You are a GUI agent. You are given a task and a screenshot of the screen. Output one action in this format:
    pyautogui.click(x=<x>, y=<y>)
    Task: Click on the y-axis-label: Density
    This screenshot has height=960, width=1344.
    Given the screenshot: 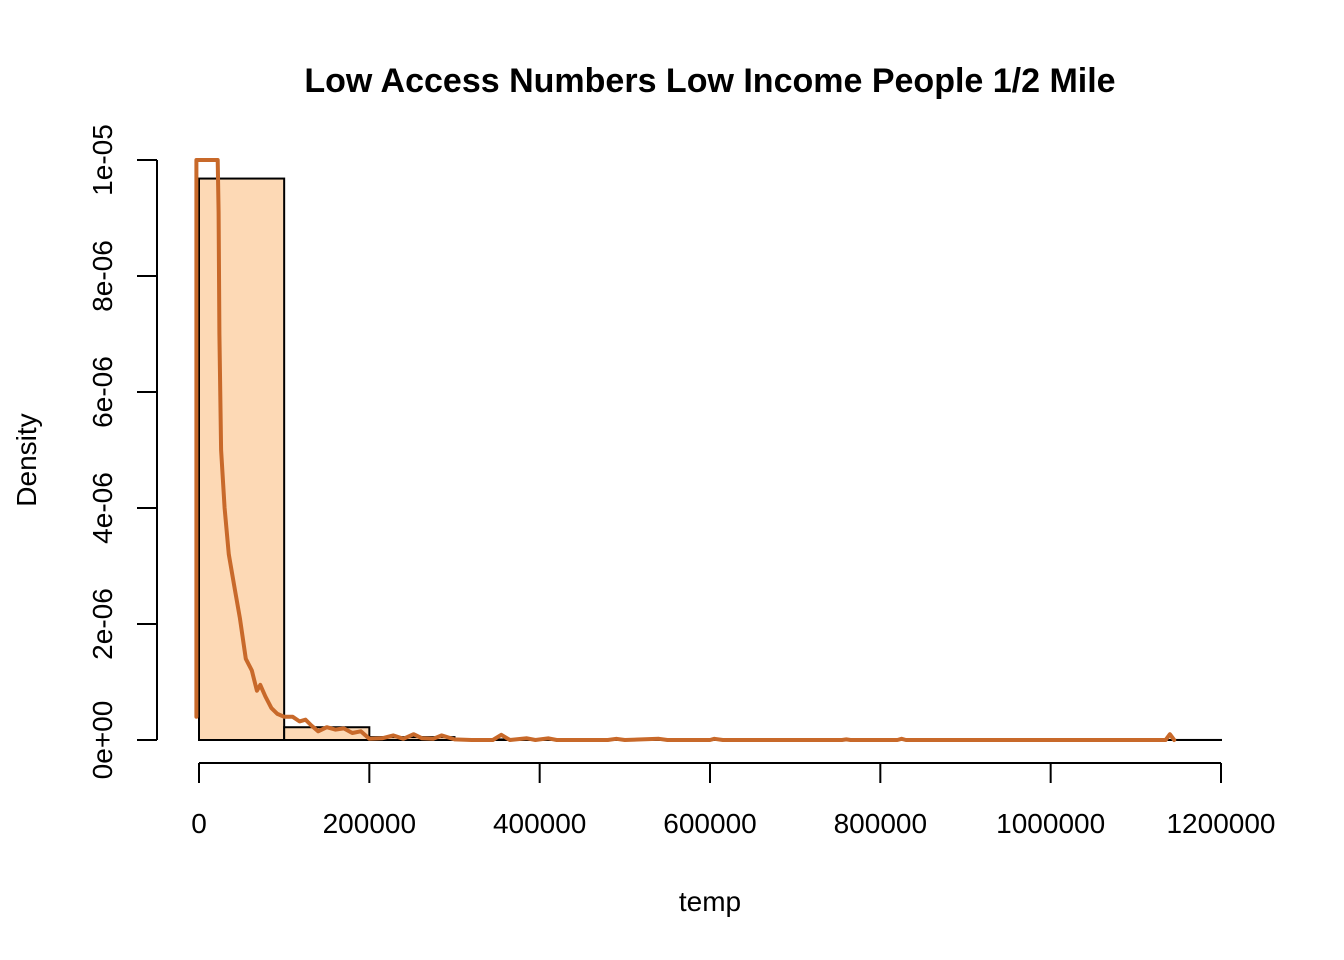 What is the action you would take?
    pyautogui.click(x=26, y=459)
    